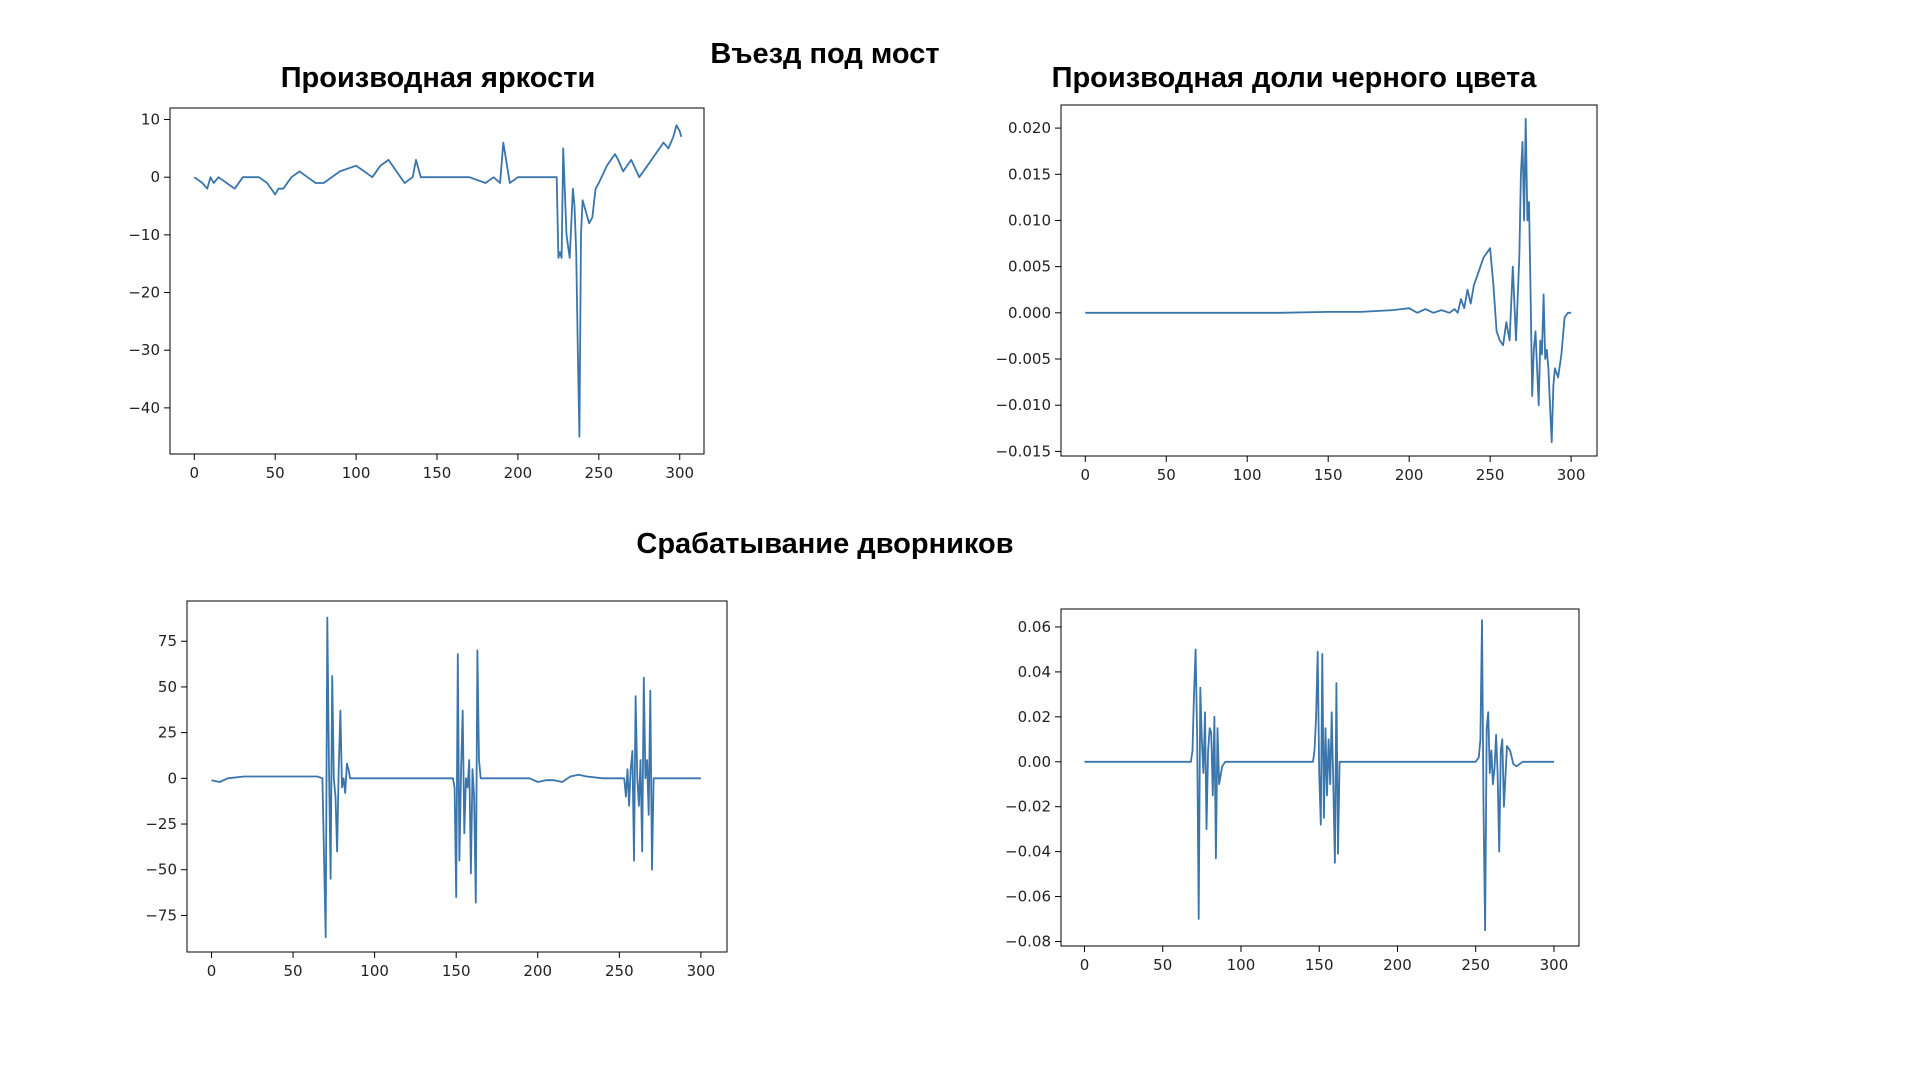  Describe the element at coordinates (1029, 313) in the screenshot. I see `y-tick-label: 0.000` at that location.